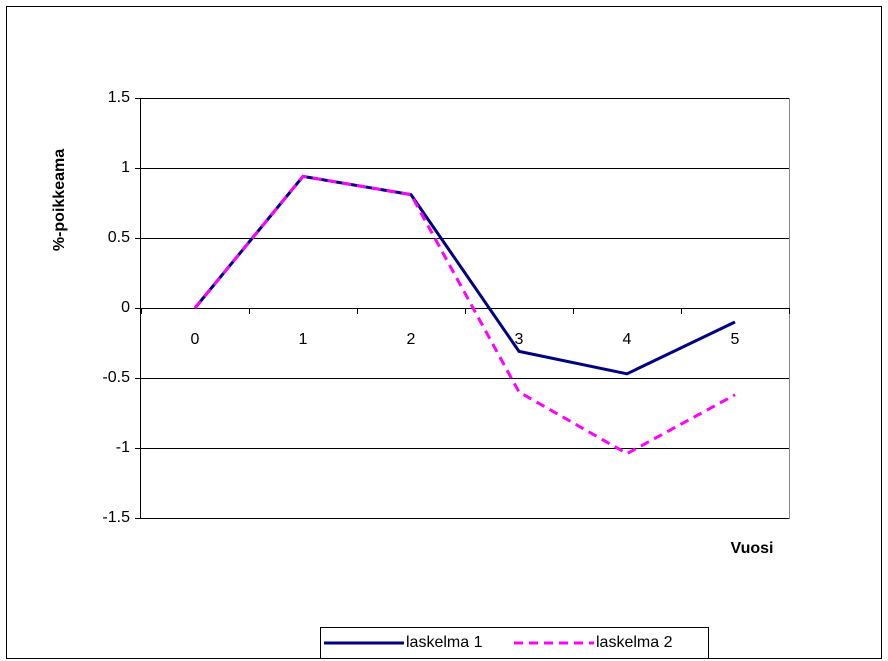  What do you see at coordinates (634, 642) in the screenshot?
I see `legend-label: laskelma 2` at bounding box center [634, 642].